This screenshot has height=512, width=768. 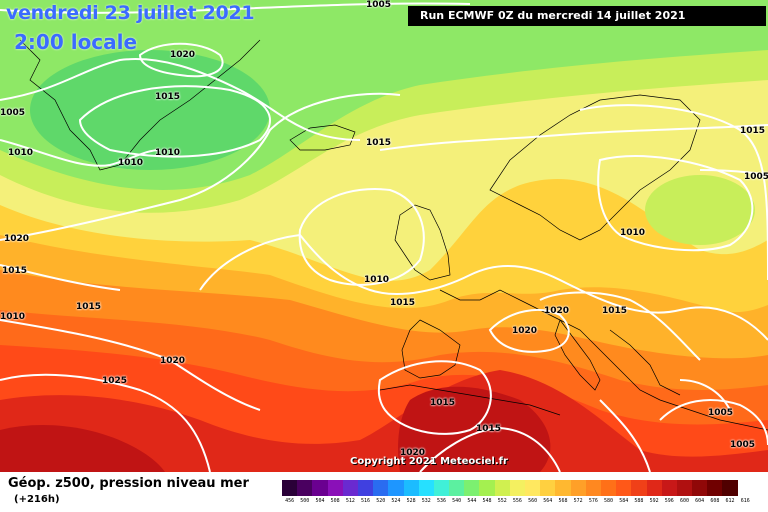 What do you see at coordinates (684, 501) in the screenshot?
I see `scale-tick-label: 600` at bounding box center [684, 501].